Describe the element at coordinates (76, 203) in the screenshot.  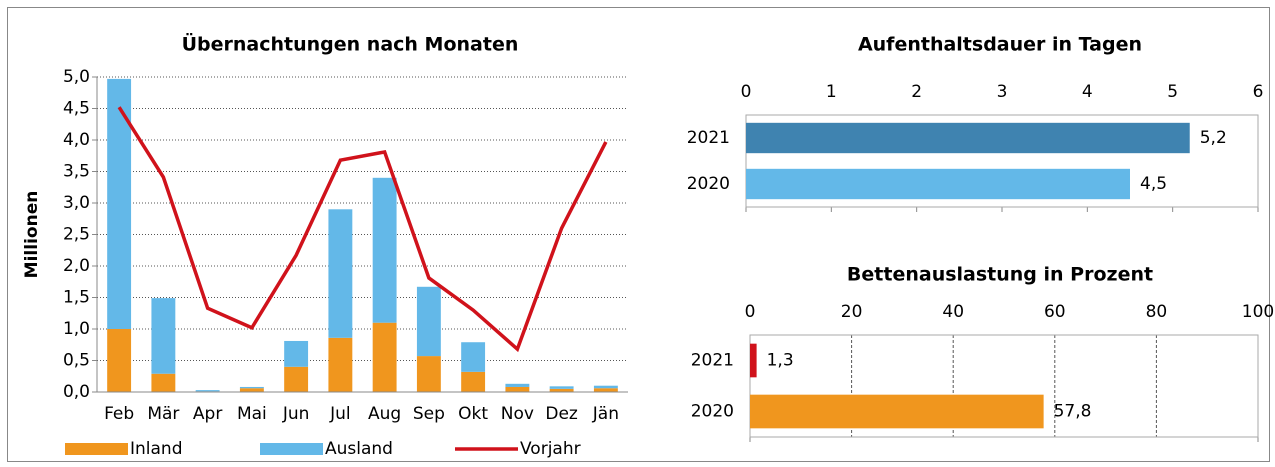
I see `y-tick-label: 3,0` at that location.